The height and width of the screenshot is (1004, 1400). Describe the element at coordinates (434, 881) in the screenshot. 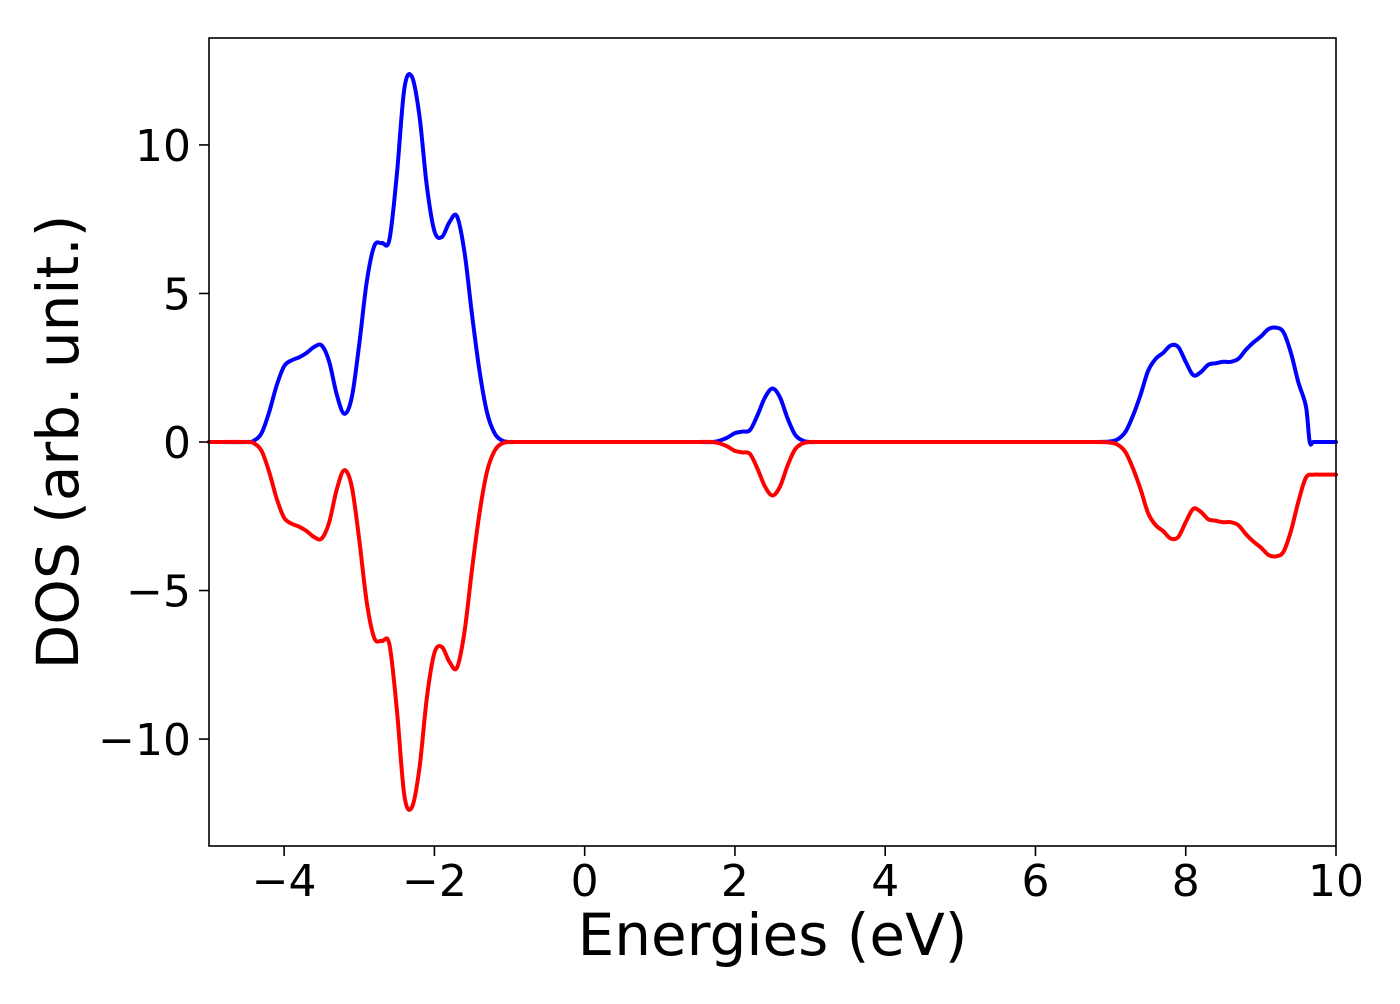

I see `x-tick-label: −2` at that location.